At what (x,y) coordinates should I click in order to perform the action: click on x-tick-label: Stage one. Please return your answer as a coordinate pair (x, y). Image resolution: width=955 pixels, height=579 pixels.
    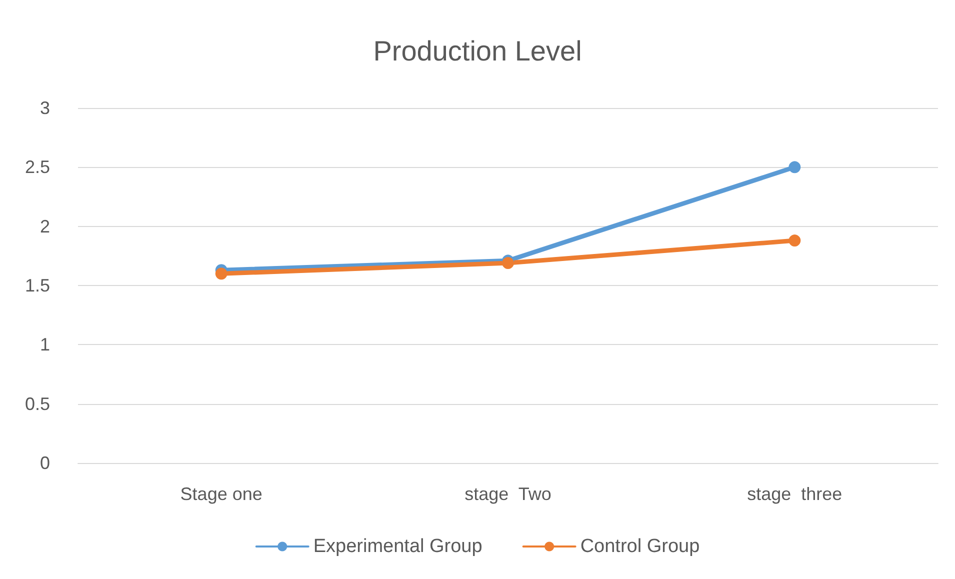
    Looking at the image, I should click on (221, 494).